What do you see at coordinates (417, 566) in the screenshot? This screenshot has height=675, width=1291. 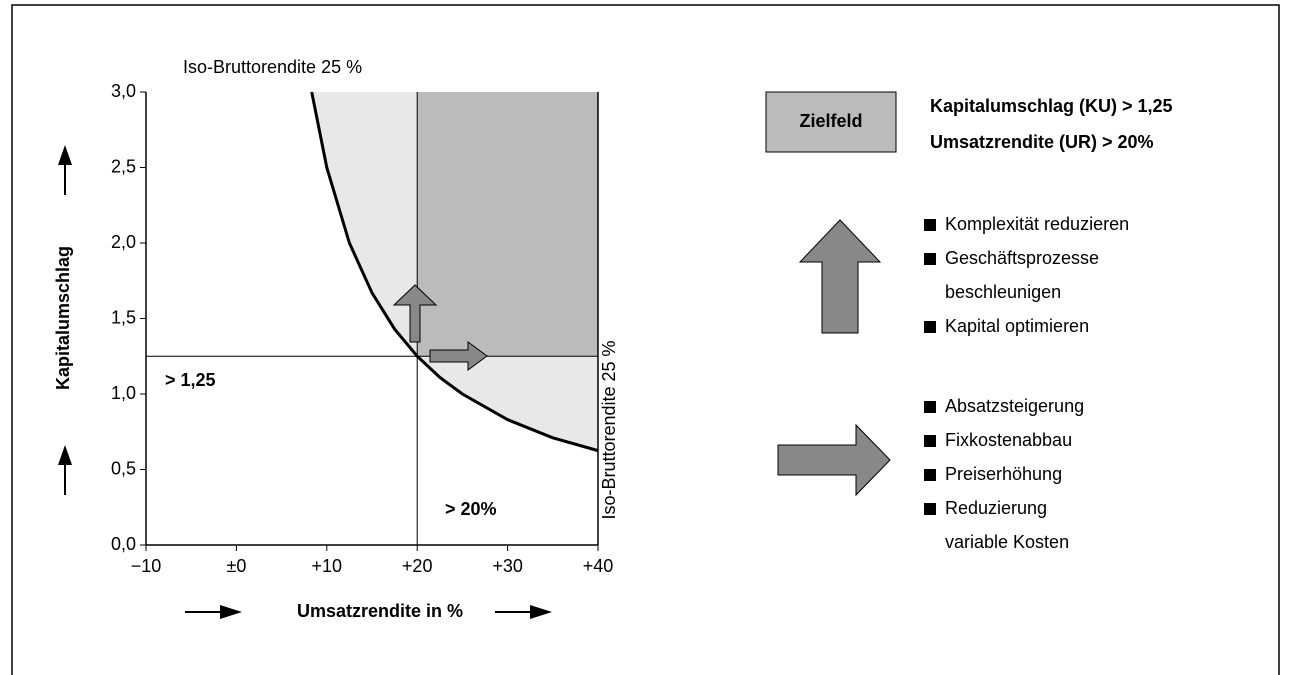 I see `x-tick-label: +20` at bounding box center [417, 566].